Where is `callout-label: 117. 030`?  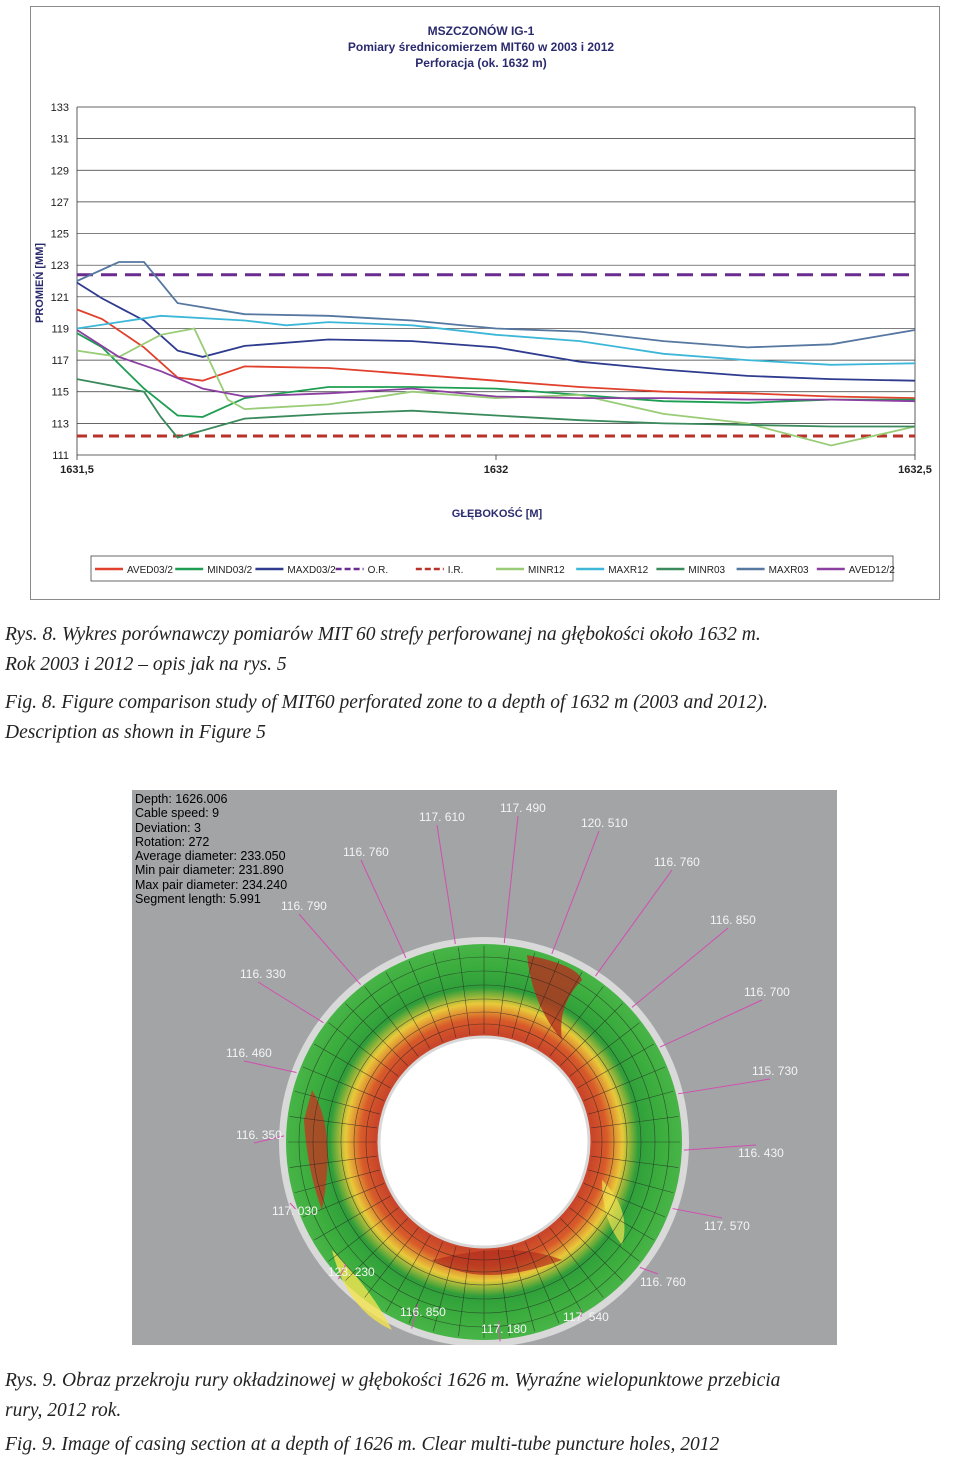 callout-label: 117. 030 is located at coordinates (295, 1211).